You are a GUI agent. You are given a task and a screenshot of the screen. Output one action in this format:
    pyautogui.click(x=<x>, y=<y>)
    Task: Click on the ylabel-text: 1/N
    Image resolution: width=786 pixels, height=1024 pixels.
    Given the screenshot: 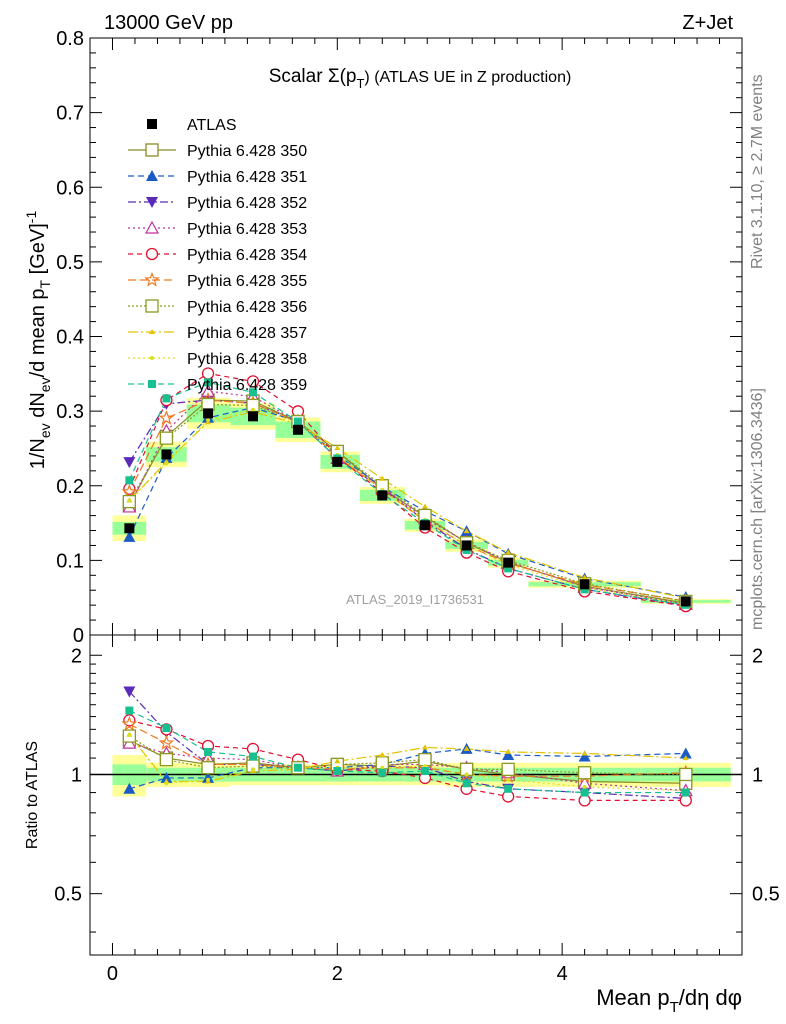 What is the action you would take?
    pyautogui.click(x=38, y=453)
    